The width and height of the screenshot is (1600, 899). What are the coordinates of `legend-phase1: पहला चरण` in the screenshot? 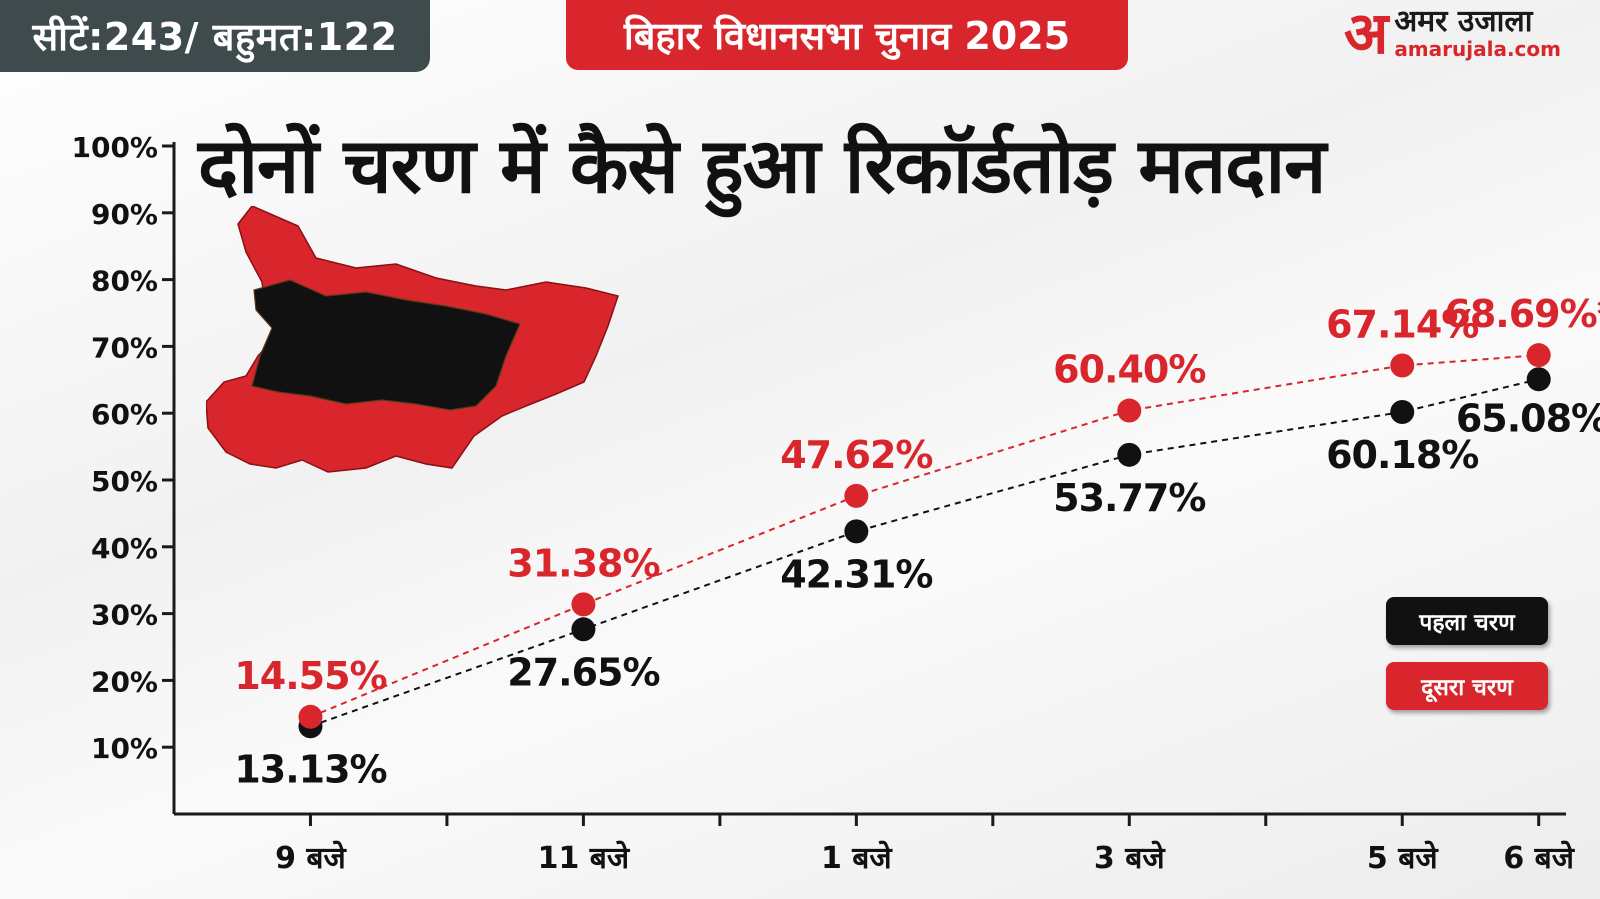 It's located at (1467, 621).